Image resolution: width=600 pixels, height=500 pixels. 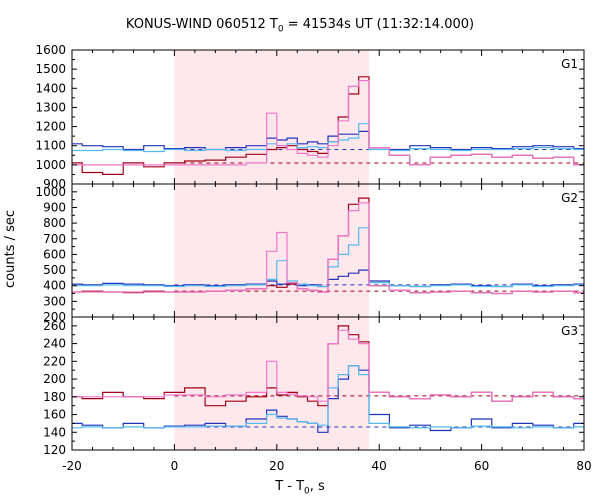 What do you see at coordinates (50, 192) in the screenshot?
I see `y-tick-label-g2: 1000` at bounding box center [50, 192].